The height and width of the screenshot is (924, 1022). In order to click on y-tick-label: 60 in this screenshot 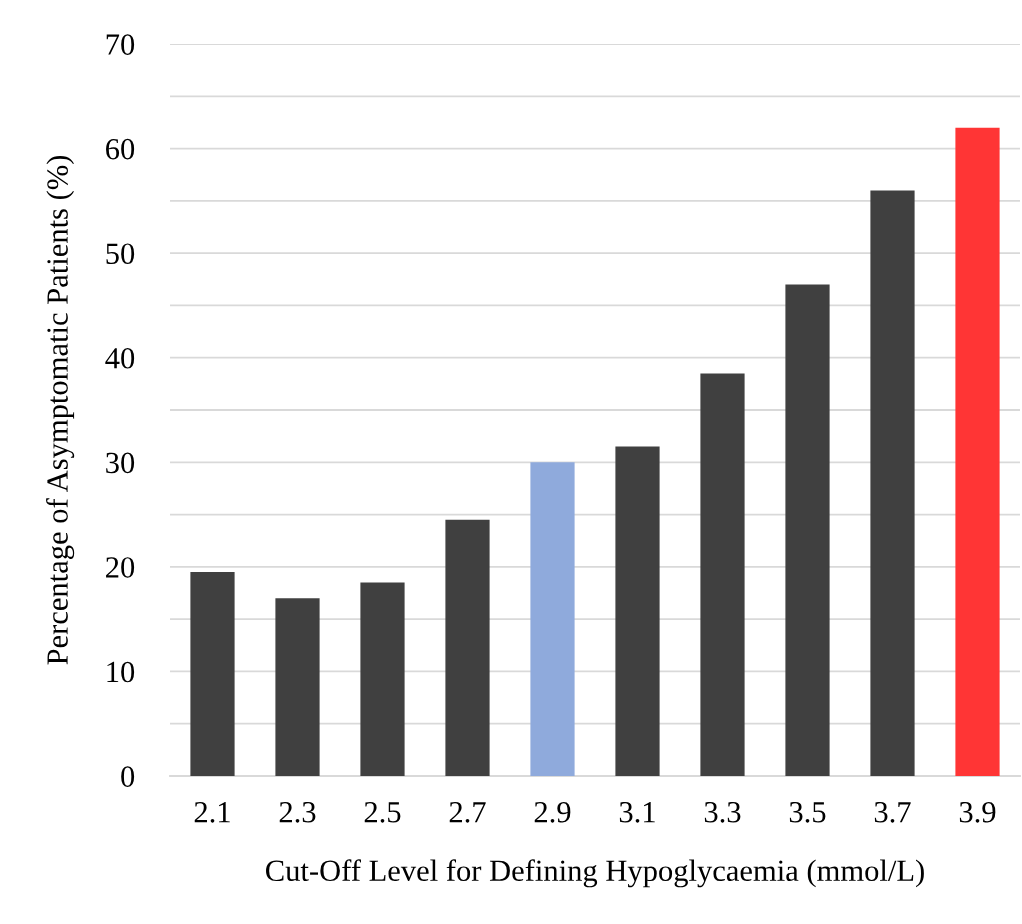, I will do `click(120, 149)`.